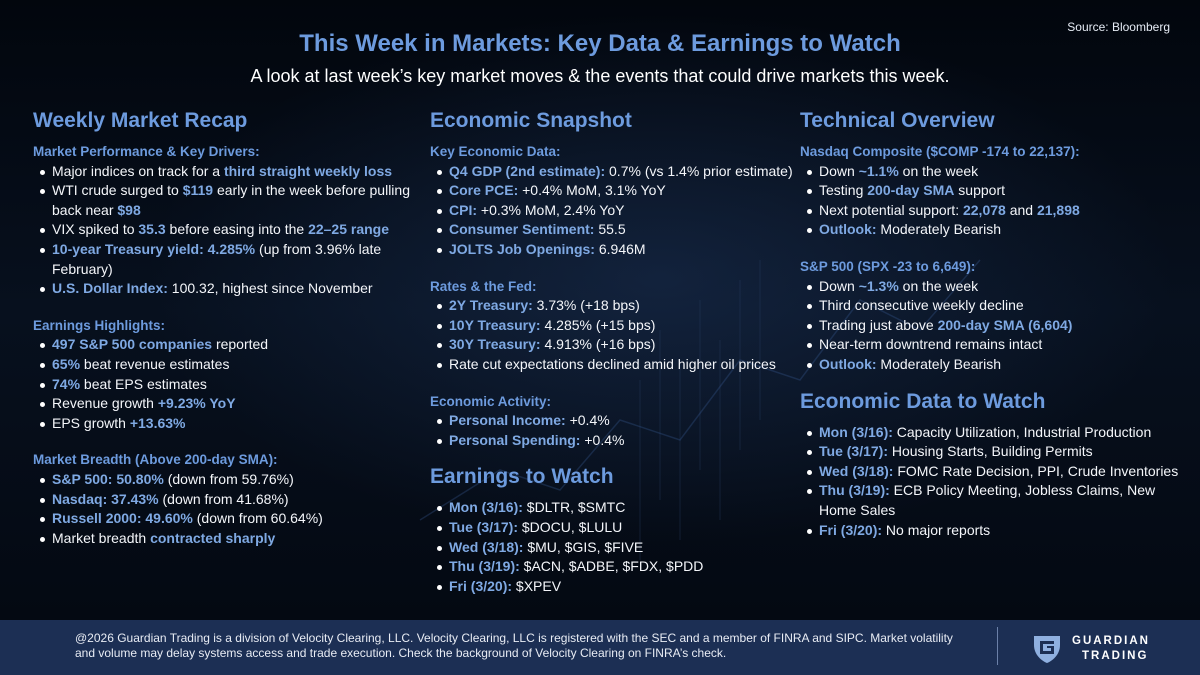 Image resolution: width=1200 pixels, height=675 pixels. I want to click on list-item: CPI: +0.3% MoM, 2.4% YoY, so click(615, 211).